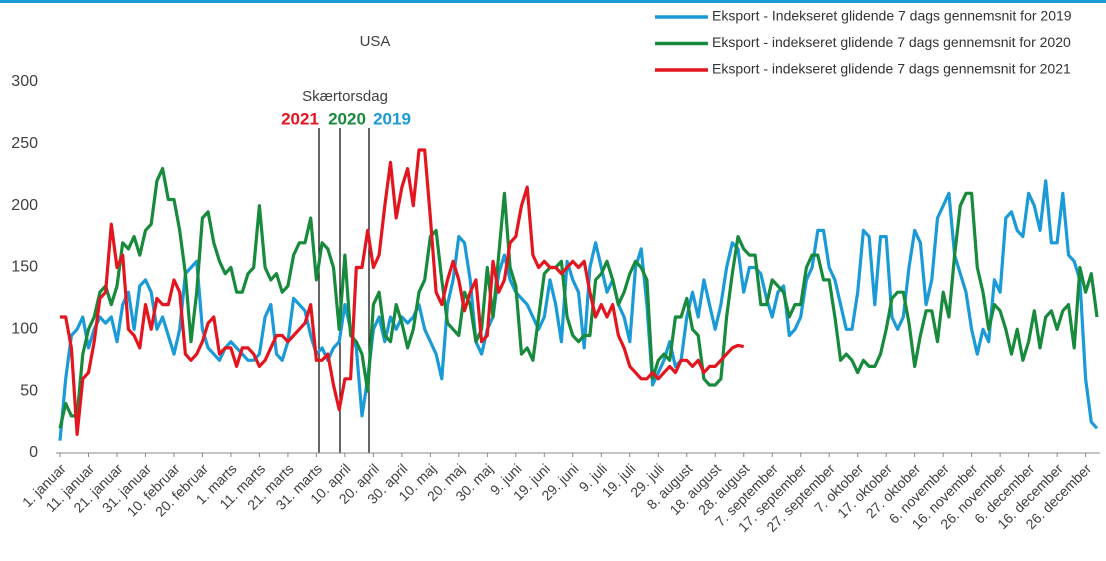 Image resolution: width=1106 pixels, height=561 pixels. I want to click on y-tick-label: 300, so click(24, 81).